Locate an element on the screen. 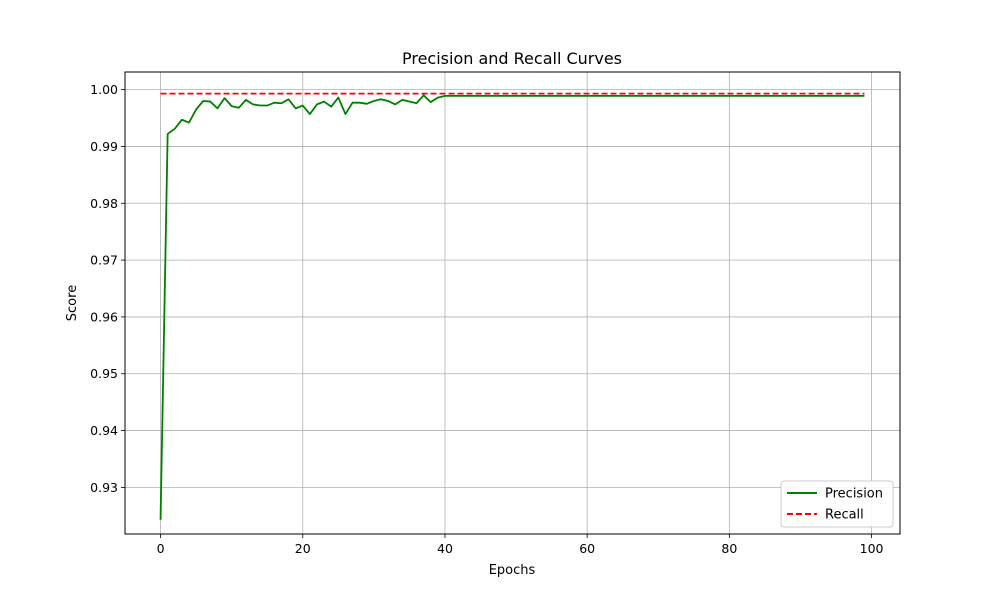 The height and width of the screenshot is (600, 1000). y-axis-label: Score is located at coordinates (72, 303).